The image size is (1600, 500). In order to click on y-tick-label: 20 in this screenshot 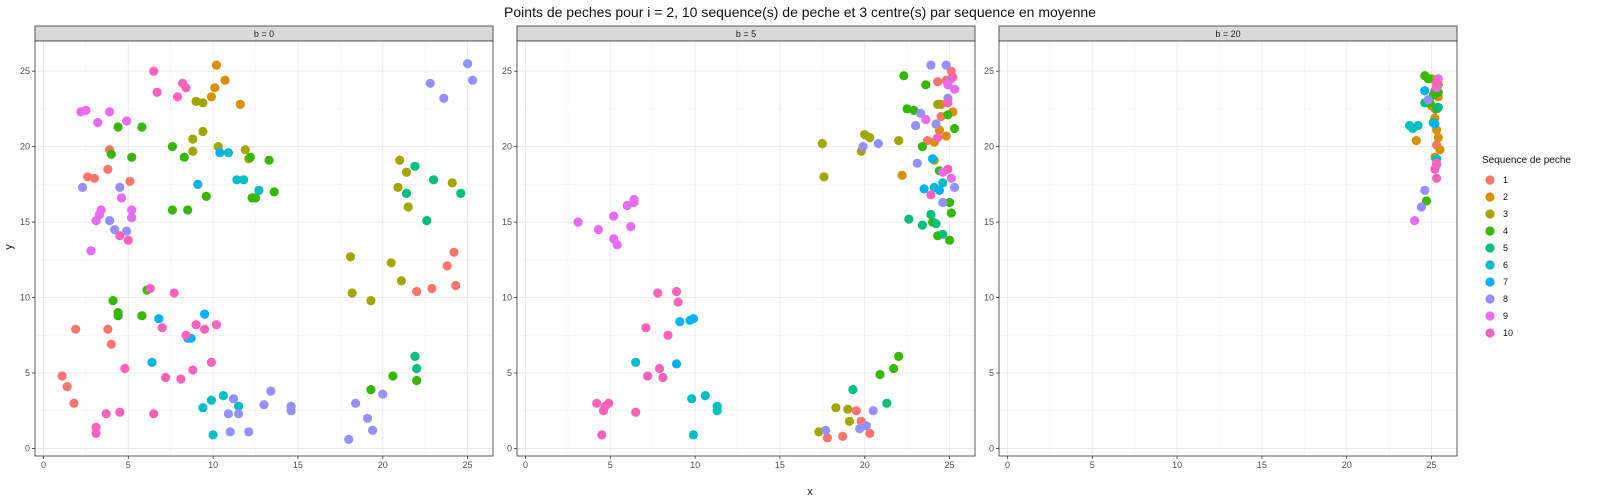, I will do `click(989, 147)`.